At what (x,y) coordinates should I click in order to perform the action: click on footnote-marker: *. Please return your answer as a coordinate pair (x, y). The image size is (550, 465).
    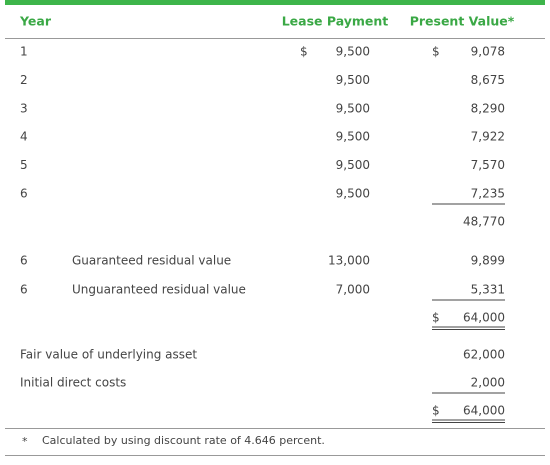
    Looking at the image, I should click on (25, 441).